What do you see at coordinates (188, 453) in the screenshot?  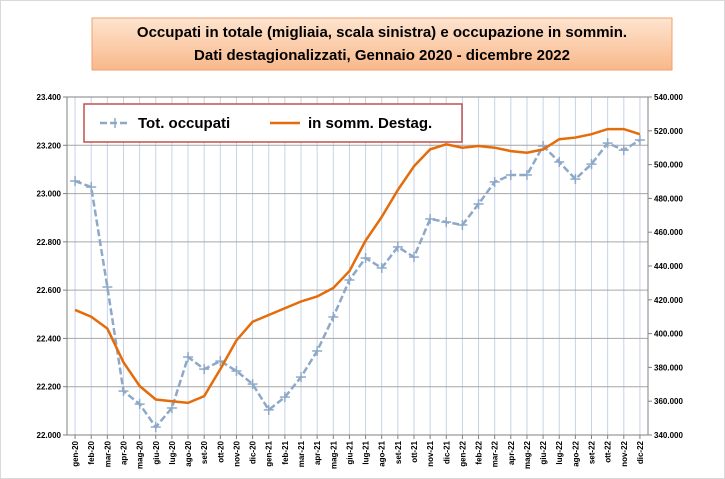 I see `x-tick-label: ago-20` at bounding box center [188, 453].